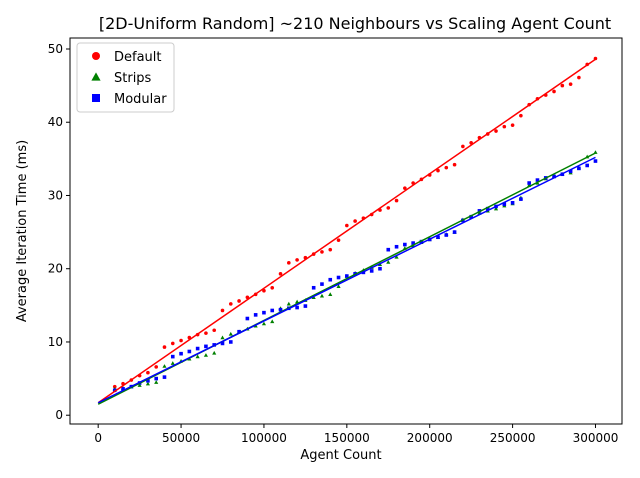  What do you see at coordinates (55, 342) in the screenshot?
I see `y-tick-label: 10` at bounding box center [55, 342].